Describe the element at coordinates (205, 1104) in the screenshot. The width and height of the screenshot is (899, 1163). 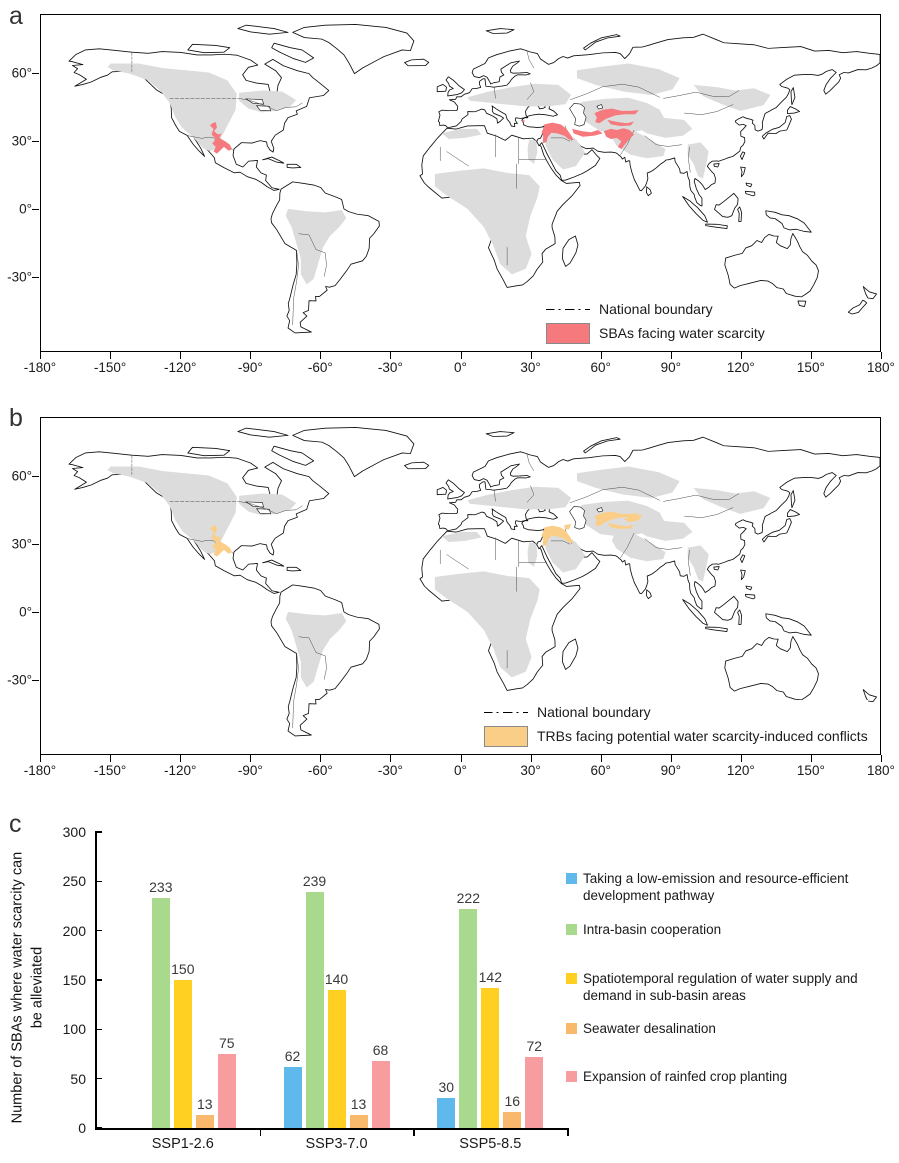
I see `bar-value-label: 13` at that location.